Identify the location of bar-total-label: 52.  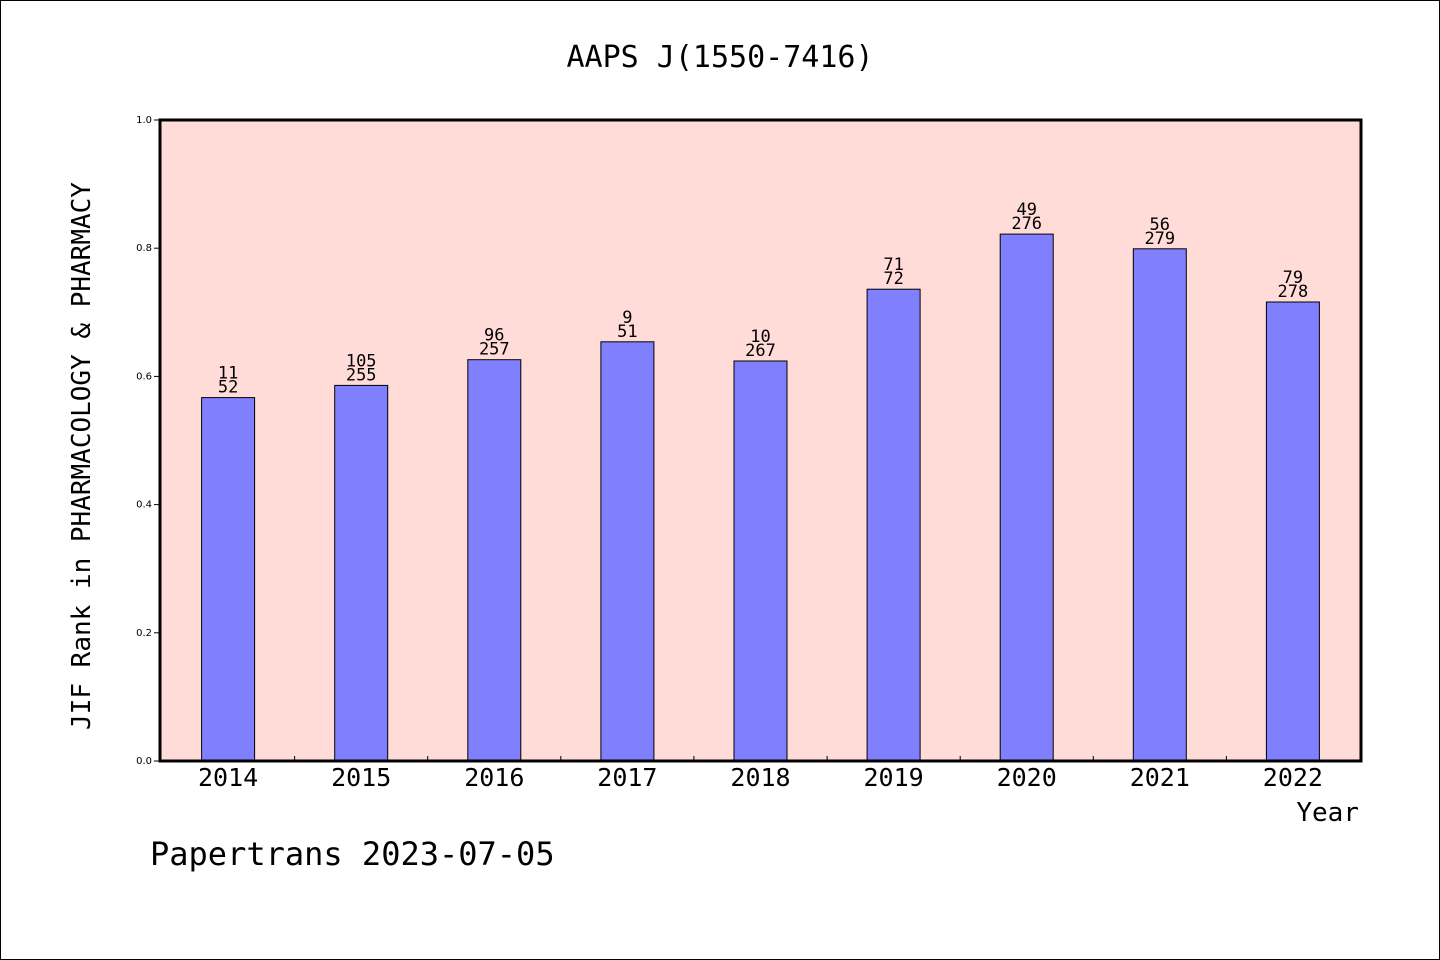
(228, 388).